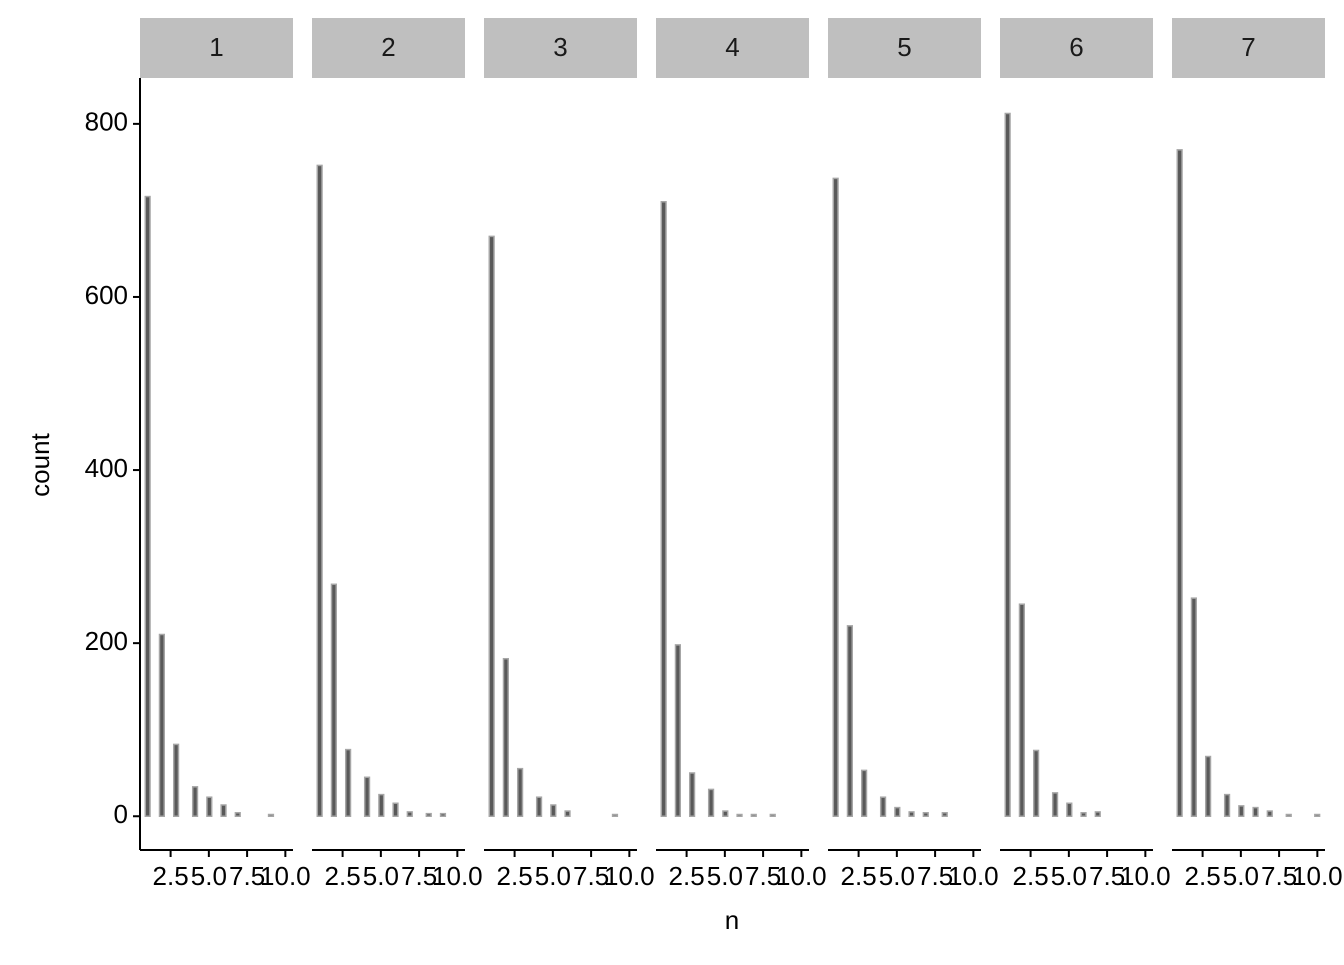  Describe the element at coordinates (106, 468) in the screenshot. I see `y-tick-label: 400` at that location.